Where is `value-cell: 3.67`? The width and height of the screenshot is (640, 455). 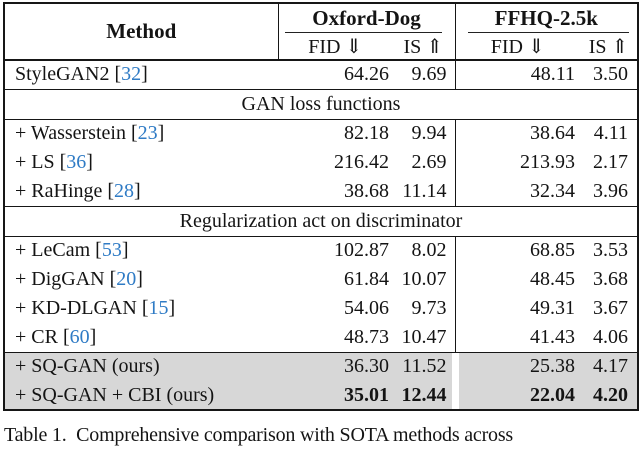
value-cell: 3.67 is located at coordinates (610, 308).